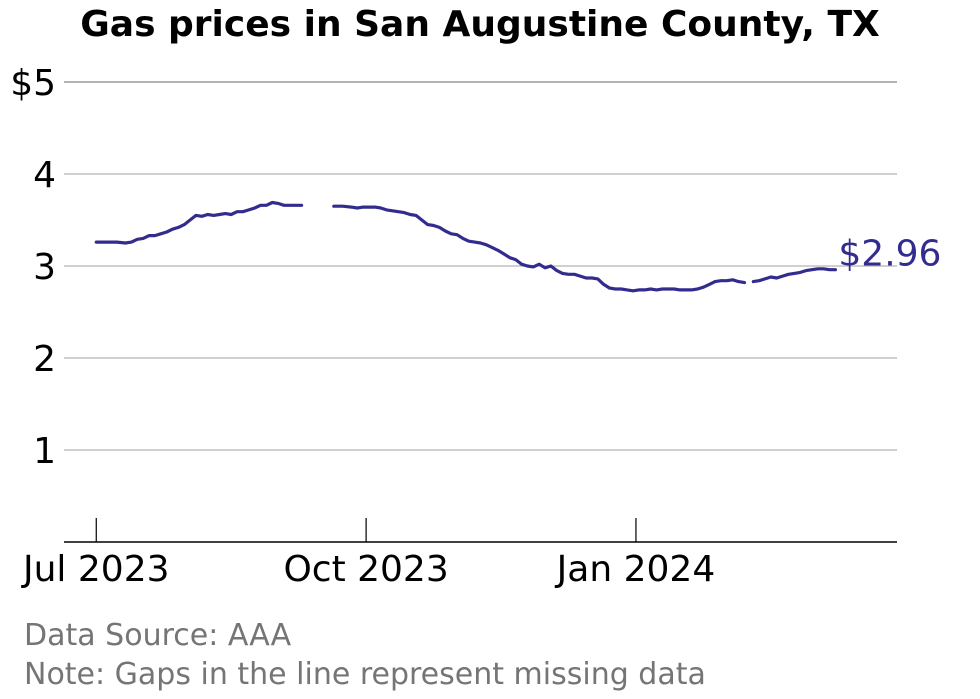 The height and width of the screenshot is (699, 980). Describe the element at coordinates (44, 175) in the screenshot. I see `y-tick-label: 4` at that location.